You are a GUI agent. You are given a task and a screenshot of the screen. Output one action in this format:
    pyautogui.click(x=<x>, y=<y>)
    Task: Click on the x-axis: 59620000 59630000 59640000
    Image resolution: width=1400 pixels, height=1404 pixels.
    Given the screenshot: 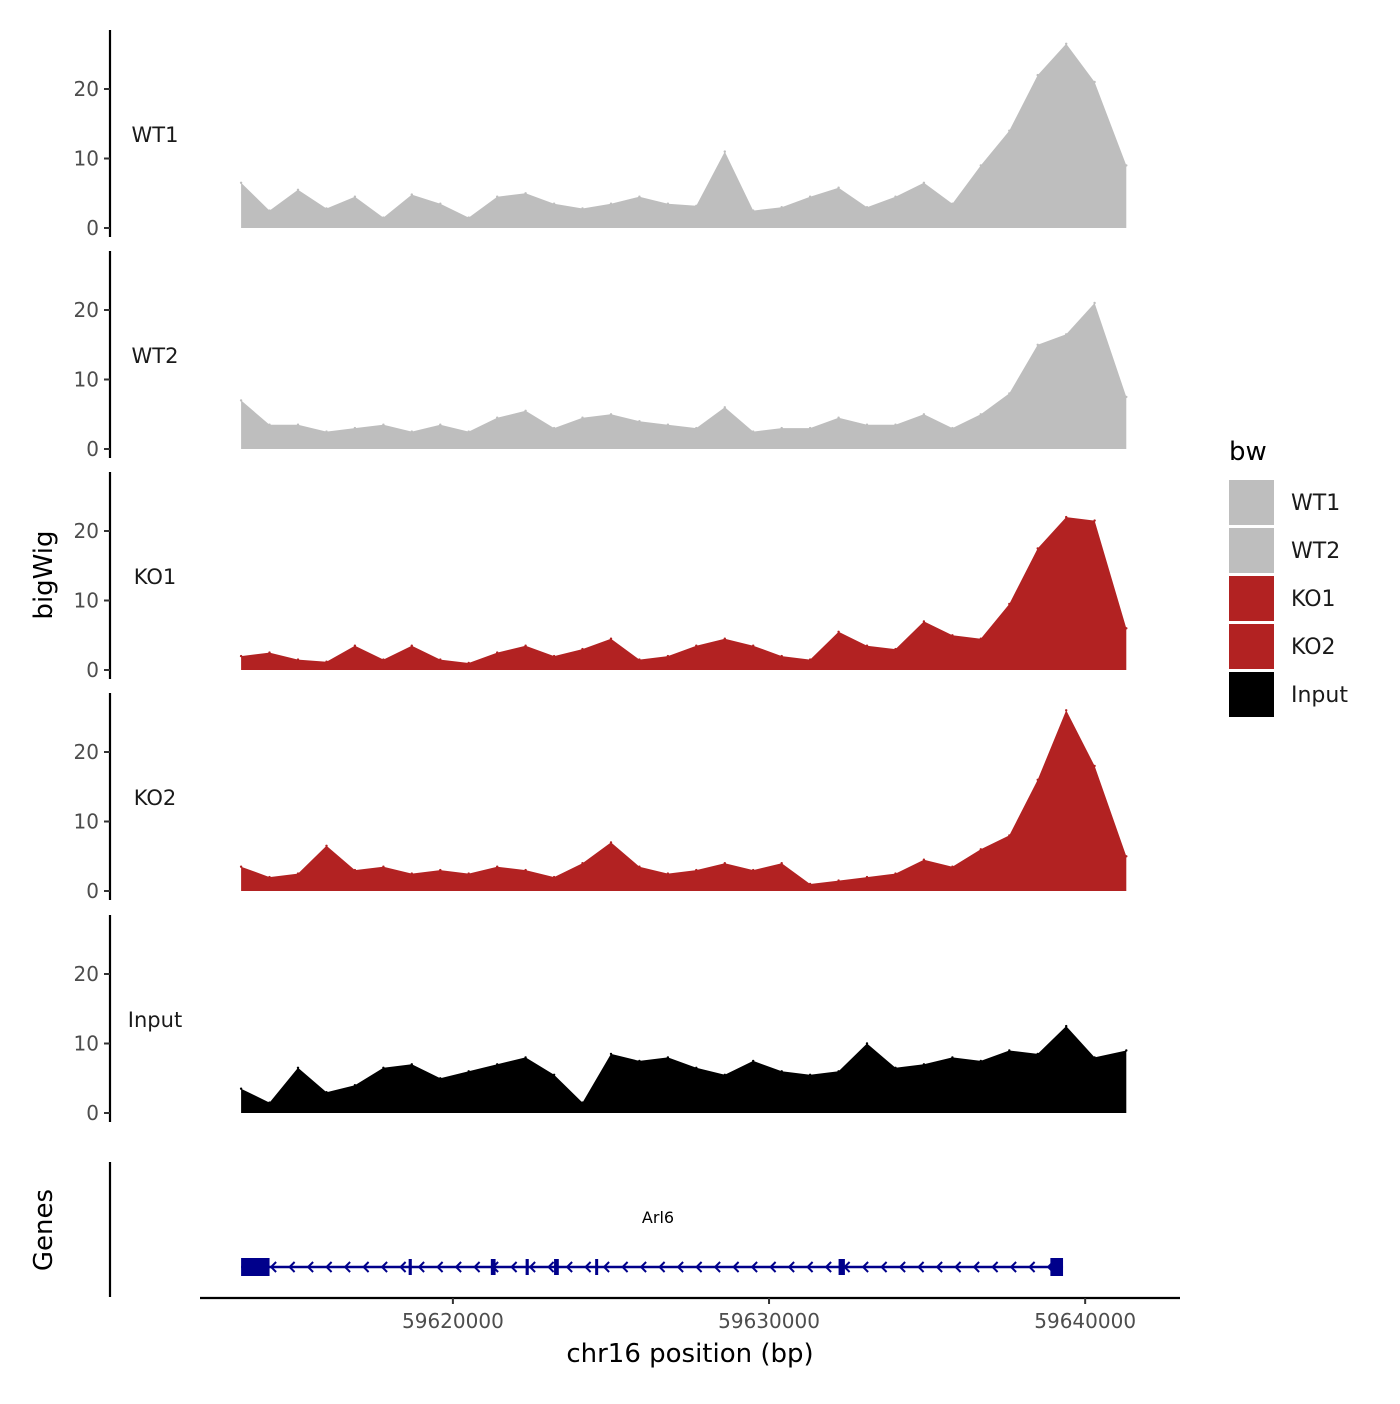 What is the action you would take?
    pyautogui.click(x=690, y=1314)
    